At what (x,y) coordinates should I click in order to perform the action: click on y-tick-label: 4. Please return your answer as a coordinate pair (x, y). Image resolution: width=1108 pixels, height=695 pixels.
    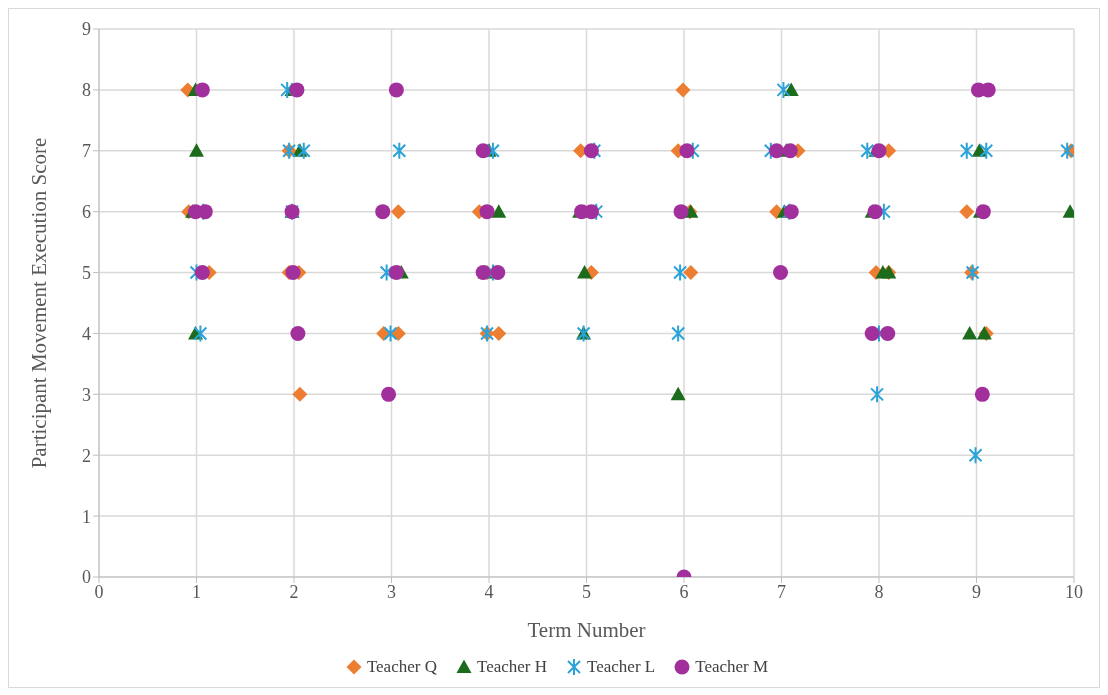
    Looking at the image, I should click on (86, 333).